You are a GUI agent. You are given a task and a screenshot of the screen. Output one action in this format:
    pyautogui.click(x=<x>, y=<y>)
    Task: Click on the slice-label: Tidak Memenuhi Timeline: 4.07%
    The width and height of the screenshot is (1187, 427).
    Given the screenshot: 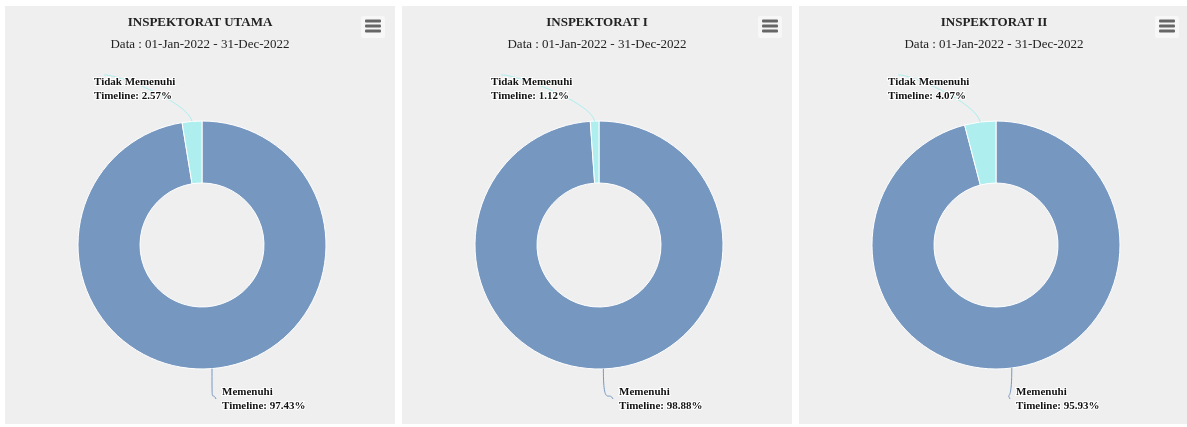 What is the action you would take?
    pyautogui.click(x=929, y=88)
    